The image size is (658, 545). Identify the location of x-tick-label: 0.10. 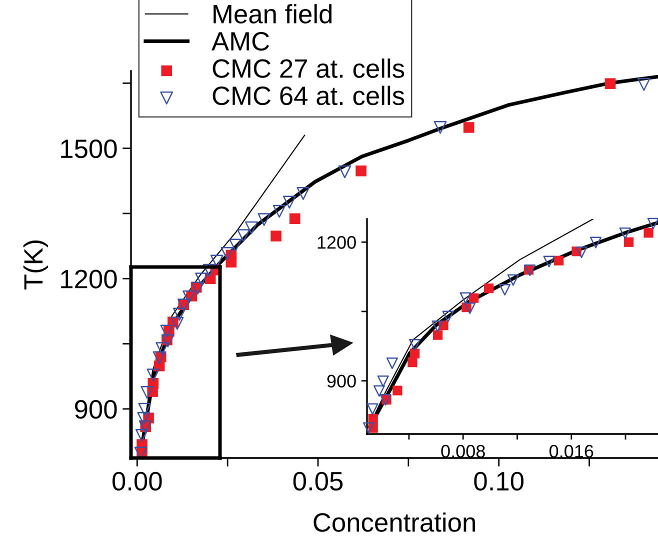
(499, 481).